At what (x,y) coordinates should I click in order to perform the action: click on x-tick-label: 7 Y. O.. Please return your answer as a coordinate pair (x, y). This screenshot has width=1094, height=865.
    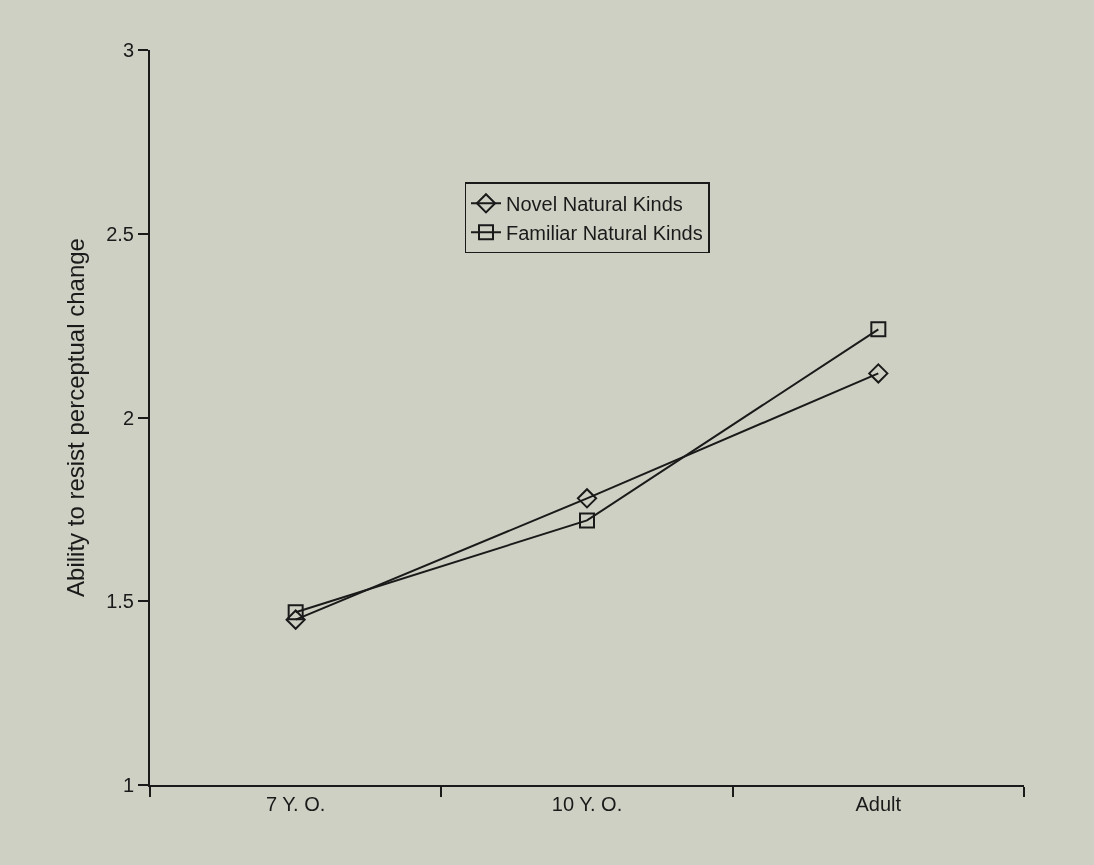
    Looking at the image, I should click on (296, 804).